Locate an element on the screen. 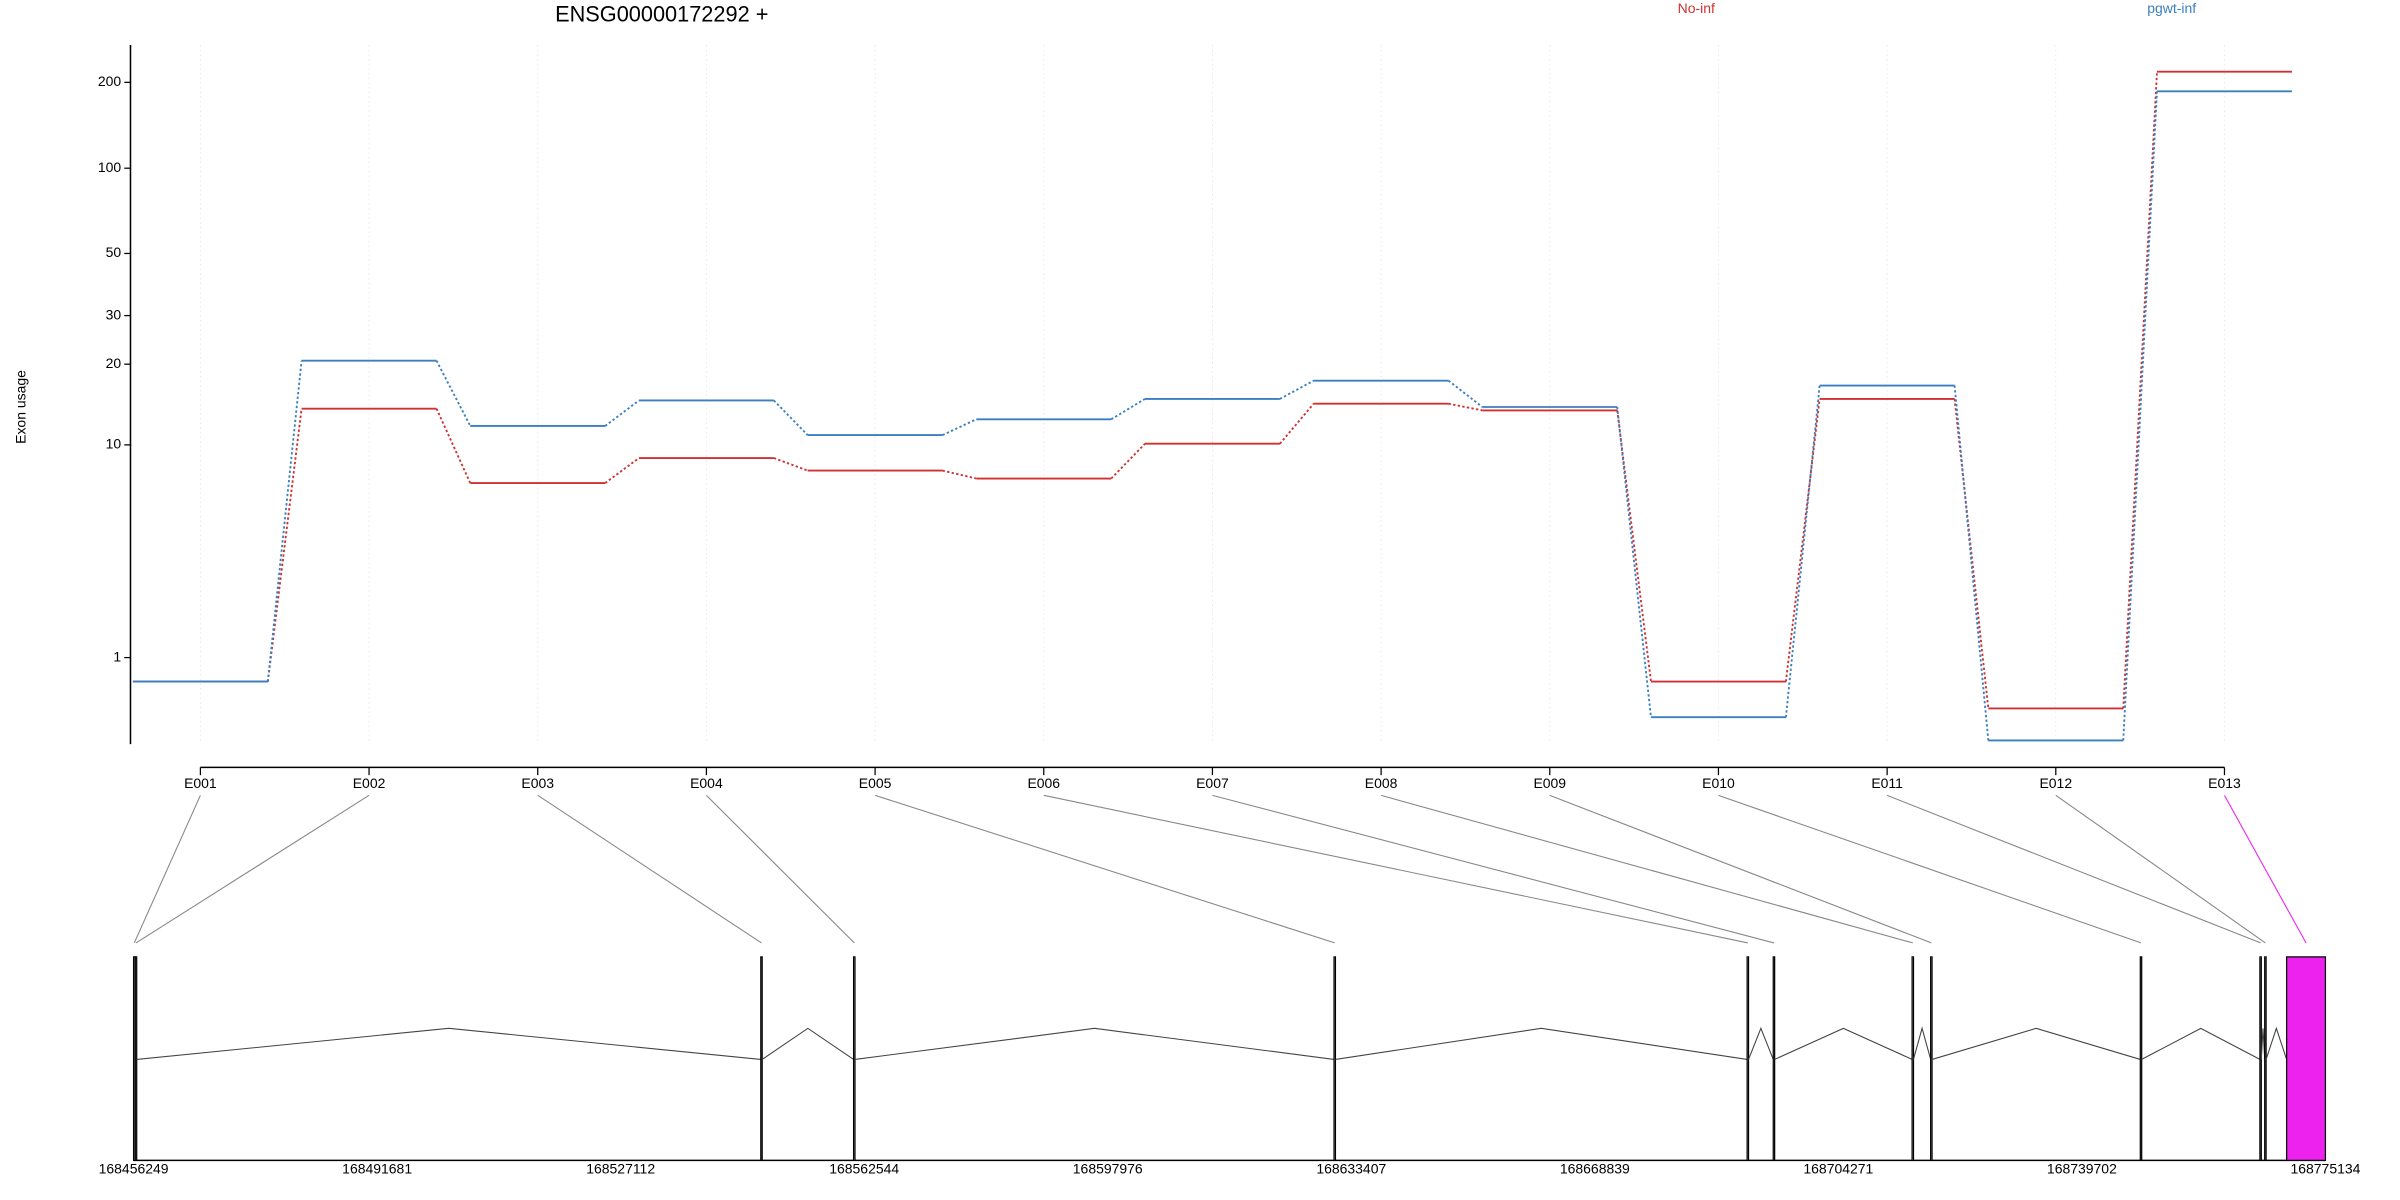 Image resolution: width=2400 pixels, height=1200 pixels. genome-tick-label: 168597976 is located at coordinates (1108, 1168).